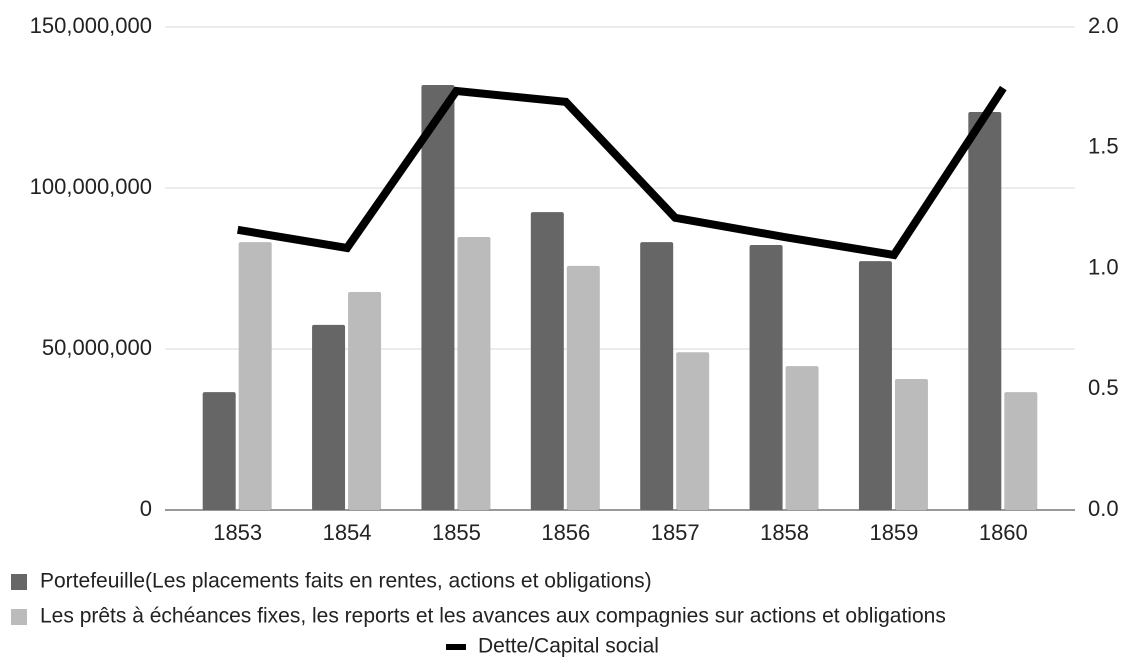 The image size is (1132, 658). Describe the element at coordinates (565, 532) in the screenshot. I see `x-tick-label: 1856` at that location.